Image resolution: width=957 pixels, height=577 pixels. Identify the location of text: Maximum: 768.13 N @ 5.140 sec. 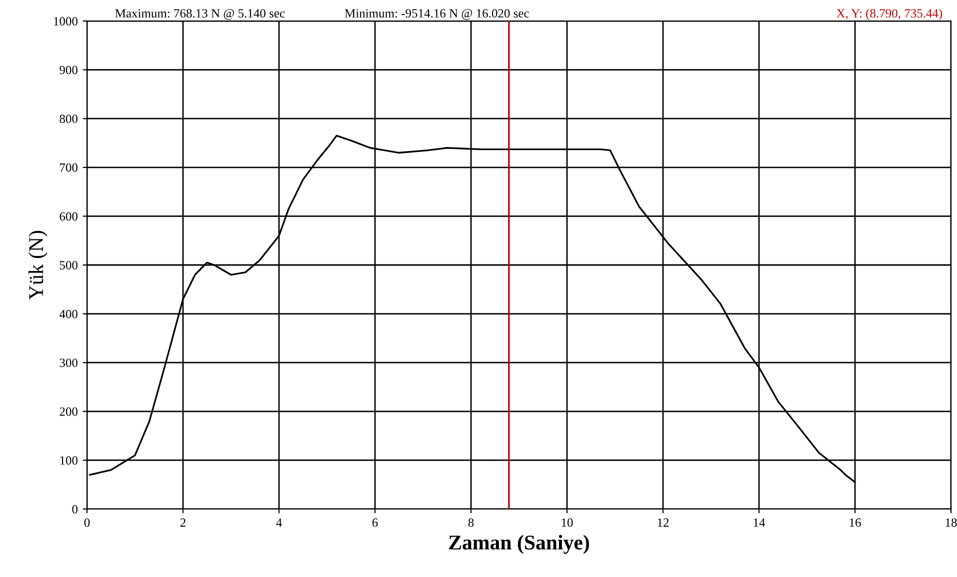
(200, 14).